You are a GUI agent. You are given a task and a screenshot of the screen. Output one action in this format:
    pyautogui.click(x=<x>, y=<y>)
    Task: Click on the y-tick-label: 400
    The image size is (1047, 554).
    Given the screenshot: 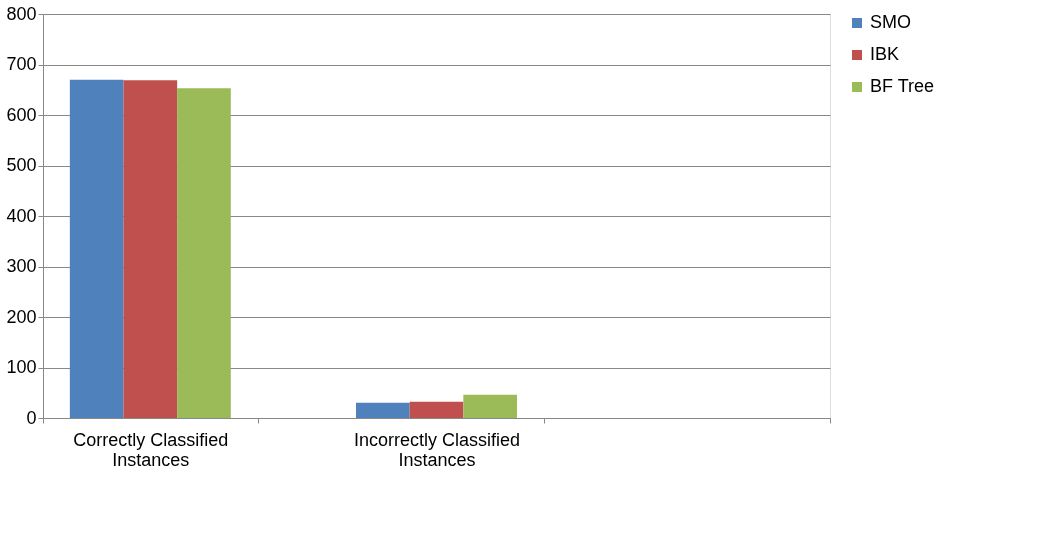 What is the action you would take?
    pyautogui.click(x=21, y=215)
    